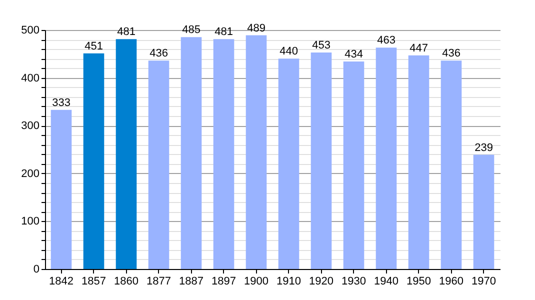 The image size is (535, 300). What do you see at coordinates (30, 78) in the screenshot?
I see `y-tick-label: 400` at bounding box center [30, 78].